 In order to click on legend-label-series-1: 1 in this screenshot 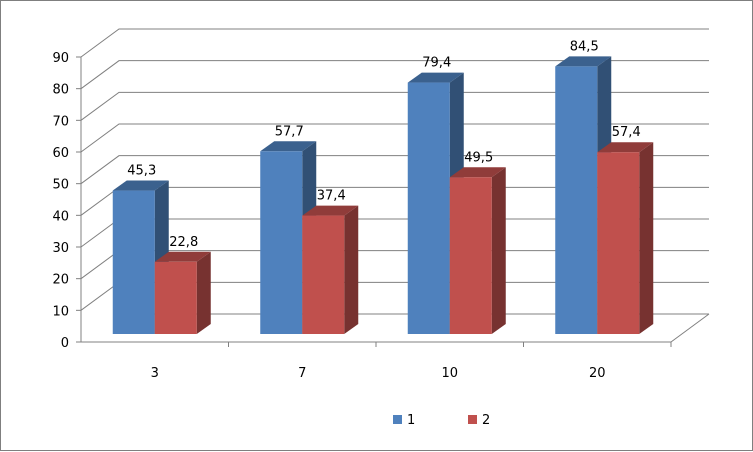, I will do `click(411, 420)`.